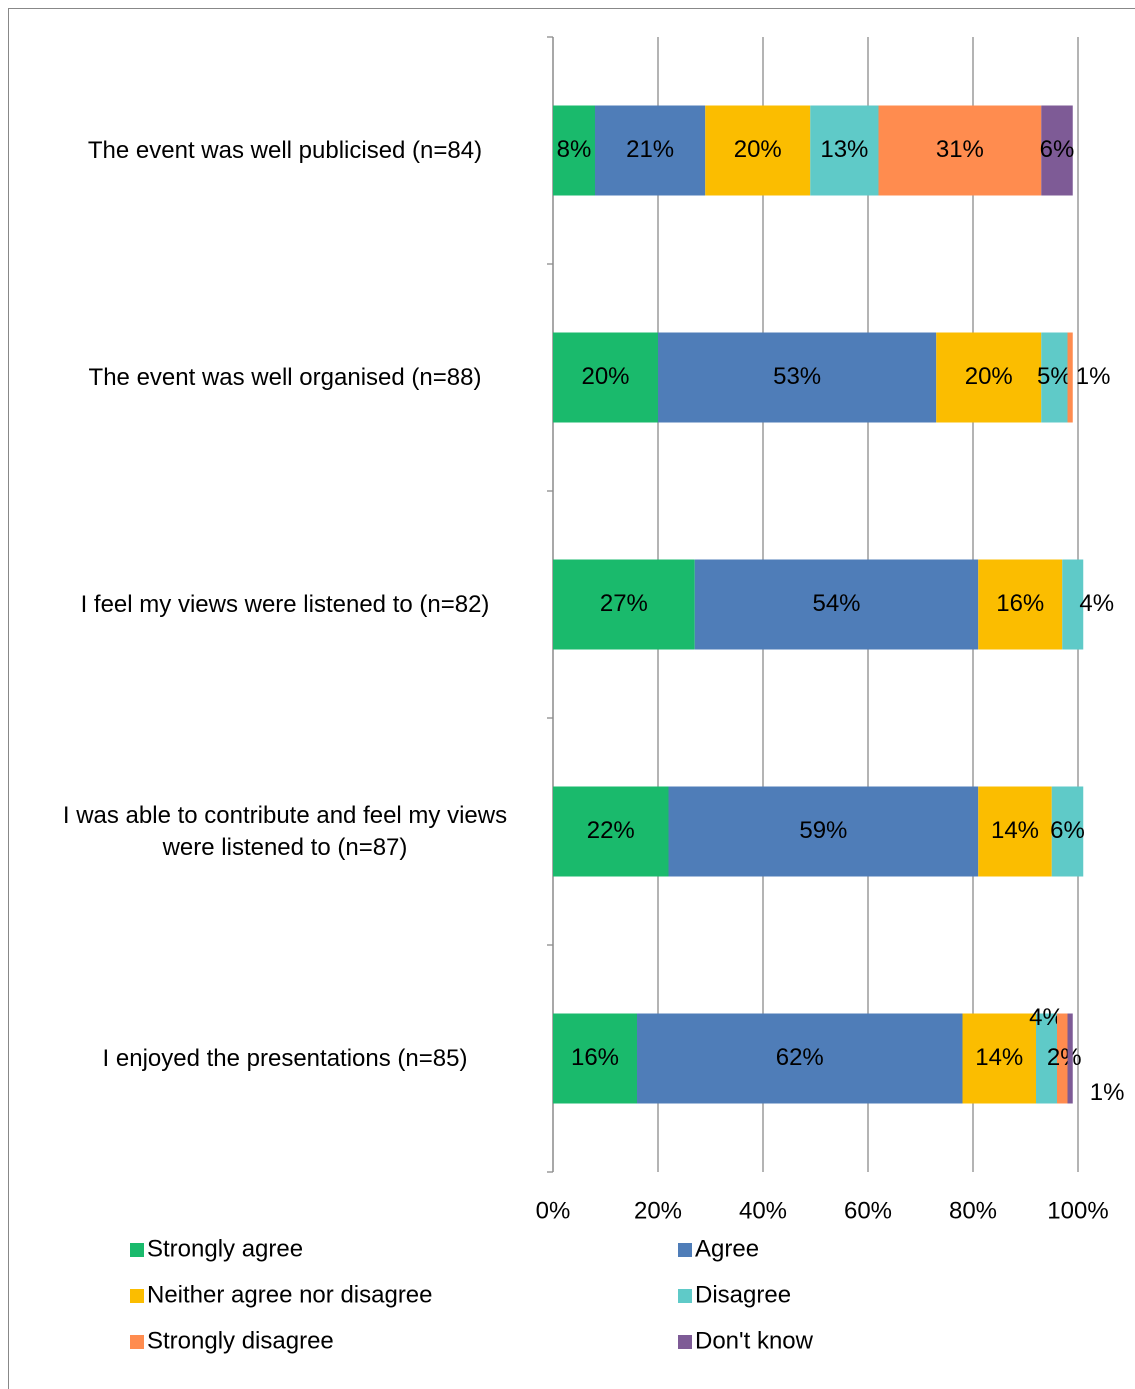  I want to click on value-label: 2%, so click(1064, 1057).